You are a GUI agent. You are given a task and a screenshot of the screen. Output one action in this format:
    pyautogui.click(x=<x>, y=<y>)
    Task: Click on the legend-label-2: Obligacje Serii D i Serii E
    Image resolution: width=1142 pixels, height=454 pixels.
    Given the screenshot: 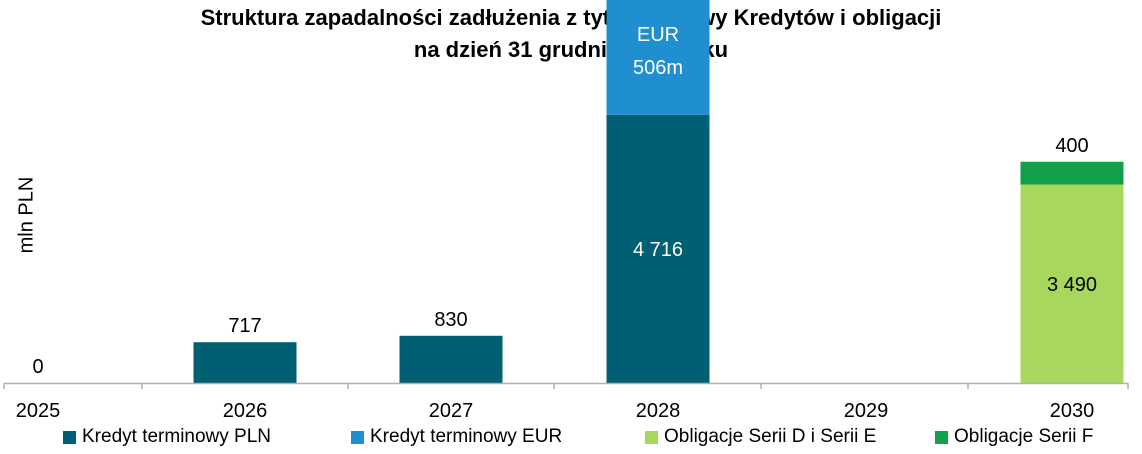 What is the action you would take?
    pyautogui.click(x=770, y=436)
    